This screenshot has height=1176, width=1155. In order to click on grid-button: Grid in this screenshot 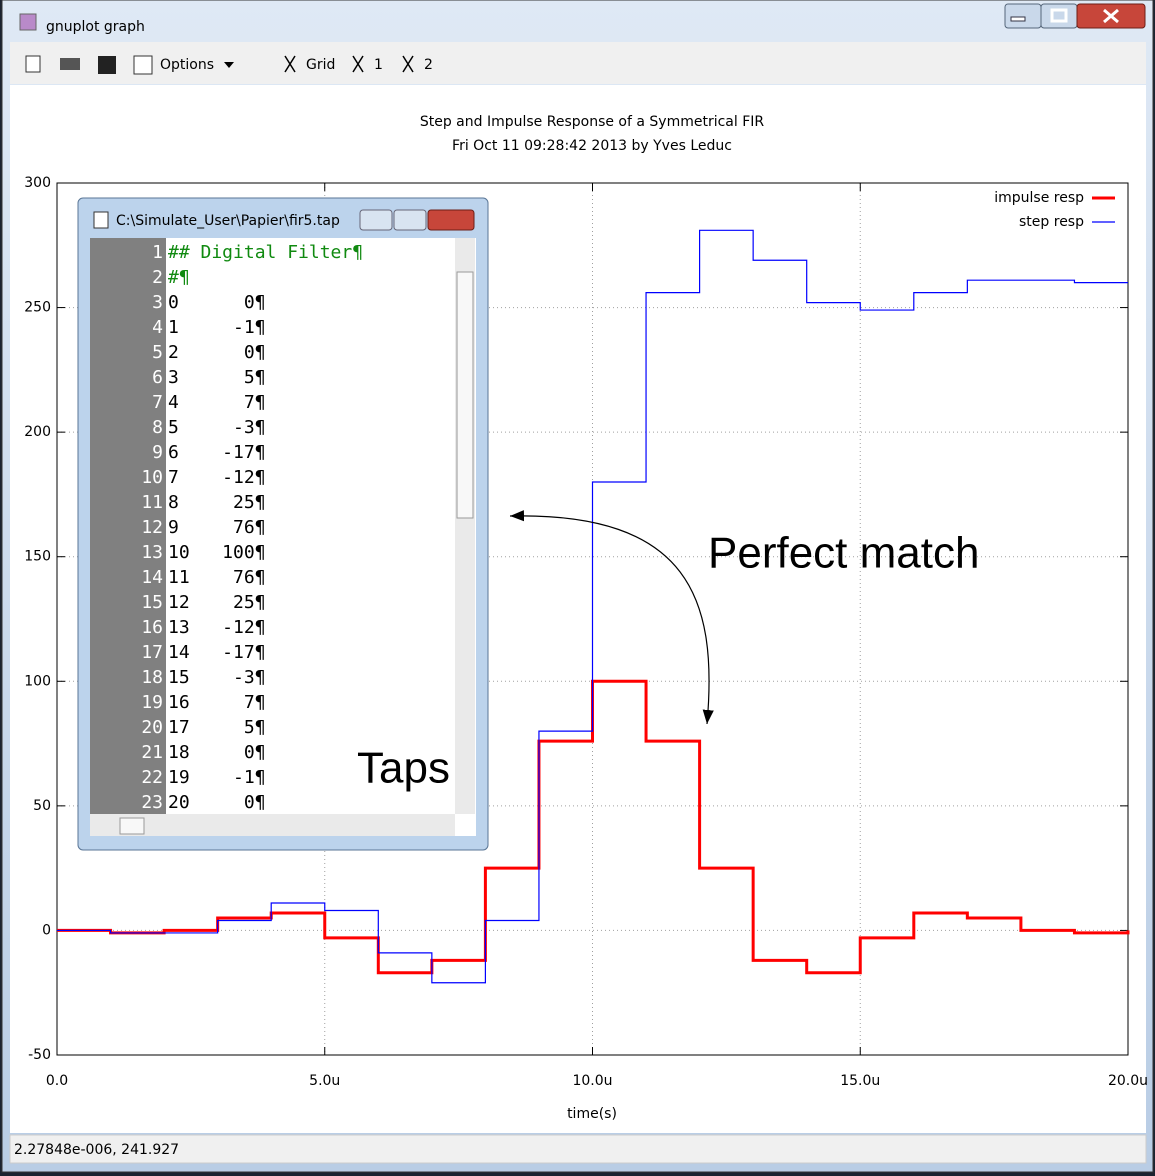, I will do `click(320, 65)`.